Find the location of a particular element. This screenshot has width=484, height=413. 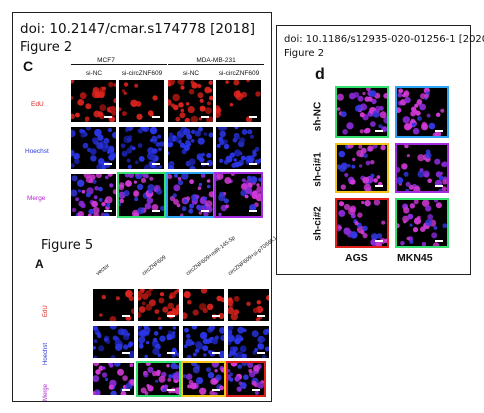

row-merge-c: Merge is located at coordinates (36, 198).